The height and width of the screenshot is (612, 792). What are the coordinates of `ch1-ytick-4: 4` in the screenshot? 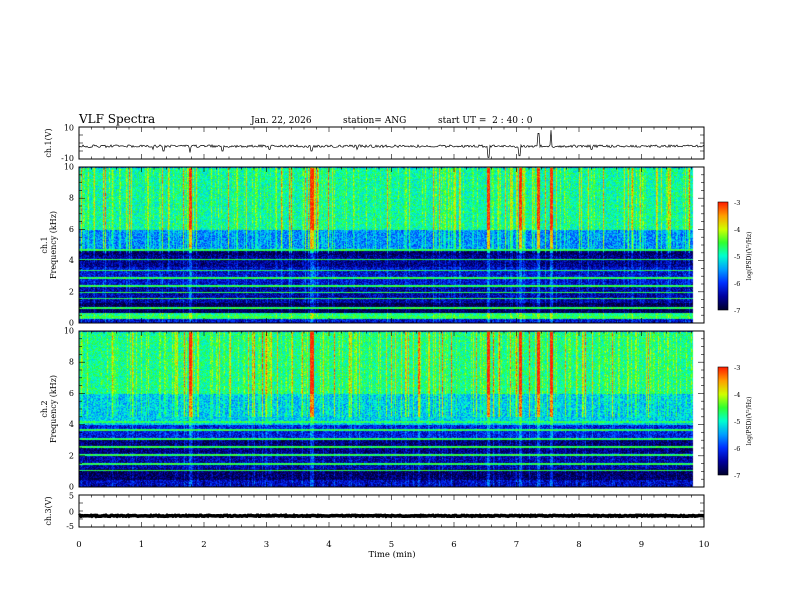 It's located at (71, 260).